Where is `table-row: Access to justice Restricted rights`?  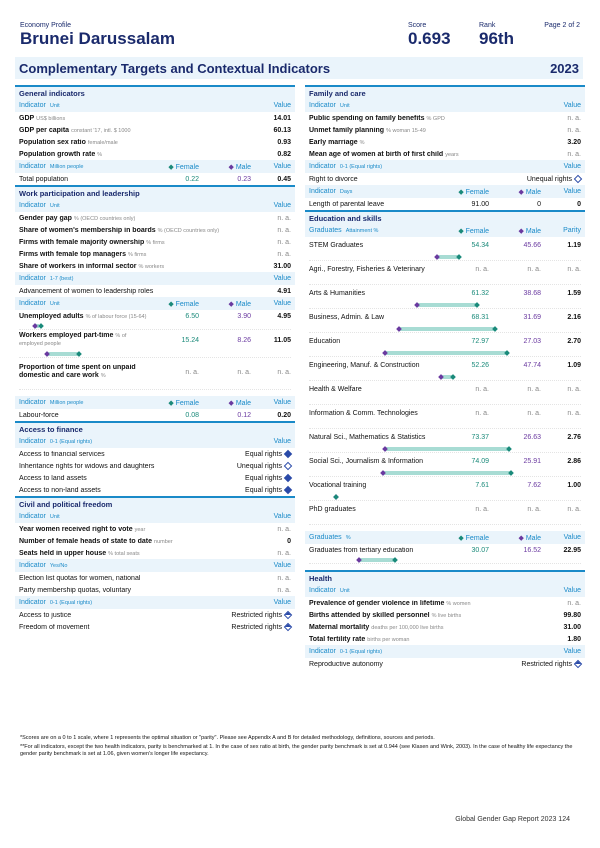
table-row: Access to justice Restricted rights is located at coordinates (155, 615).